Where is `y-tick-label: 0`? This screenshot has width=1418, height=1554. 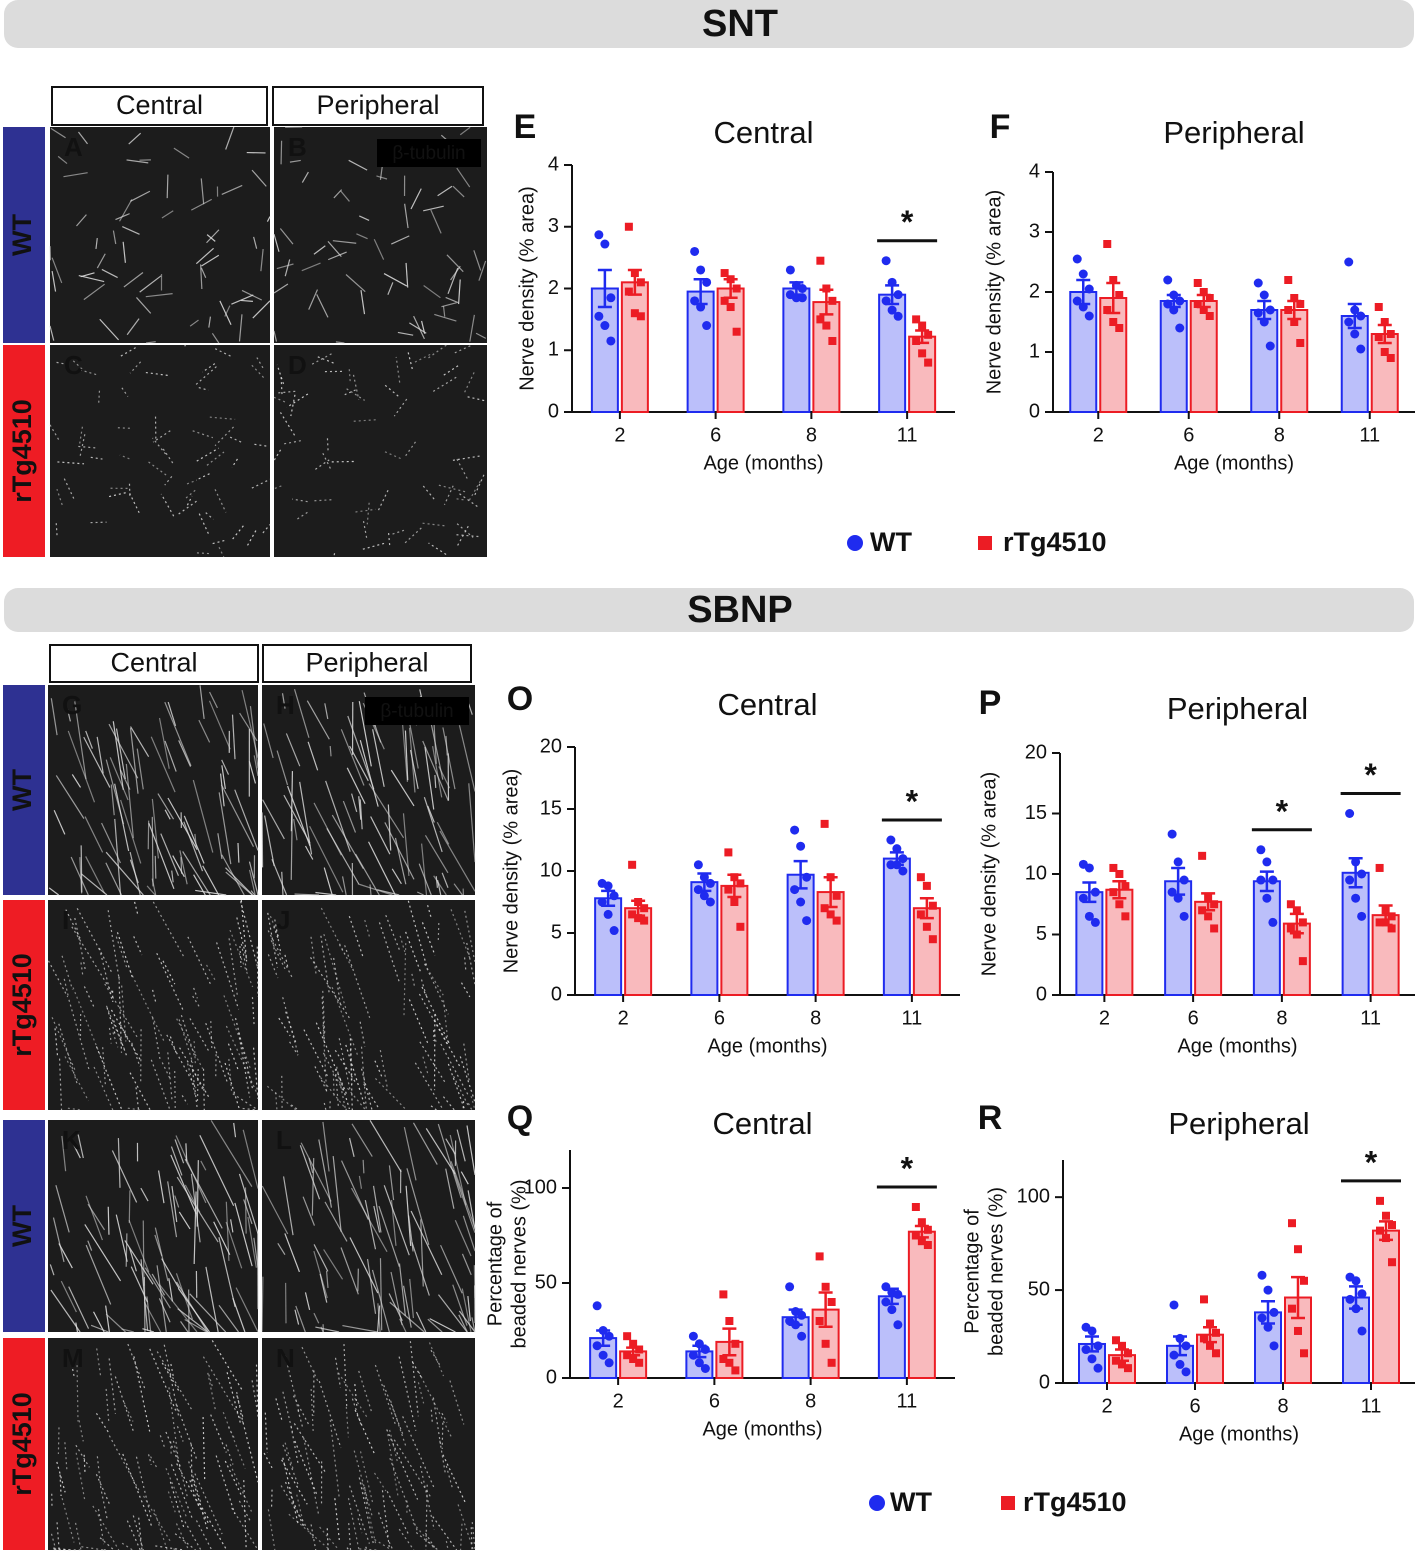 y-tick-label: 0 is located at coordinates (1034, 411).